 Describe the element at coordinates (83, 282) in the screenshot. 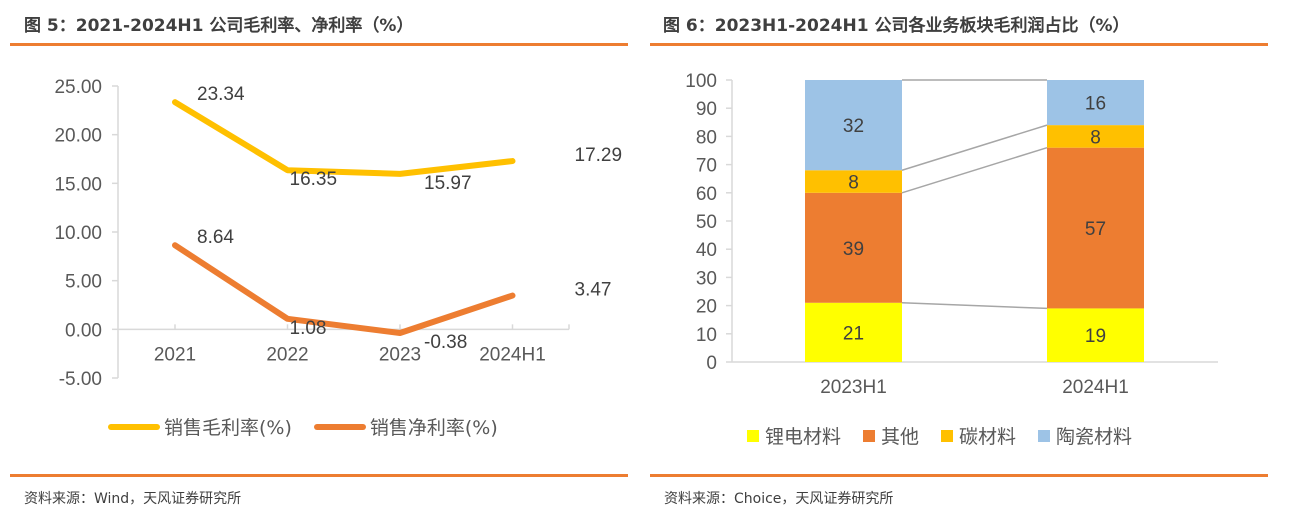

I see `y-tick-label: 5.00` at that location.